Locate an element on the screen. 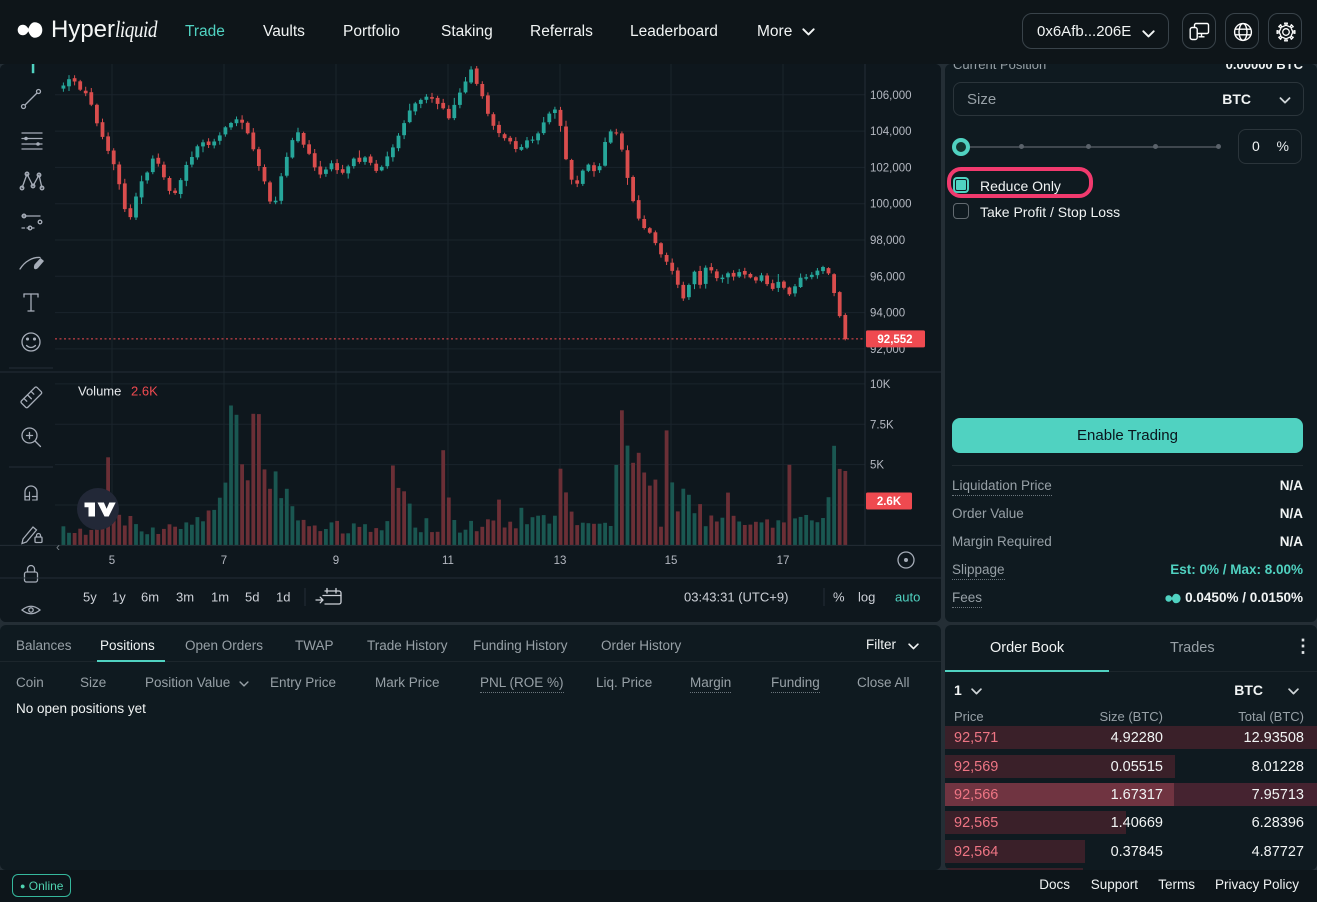 This screenshot has height=902, width=1317. svg-text: 3m is located at coordinates (185, 597).